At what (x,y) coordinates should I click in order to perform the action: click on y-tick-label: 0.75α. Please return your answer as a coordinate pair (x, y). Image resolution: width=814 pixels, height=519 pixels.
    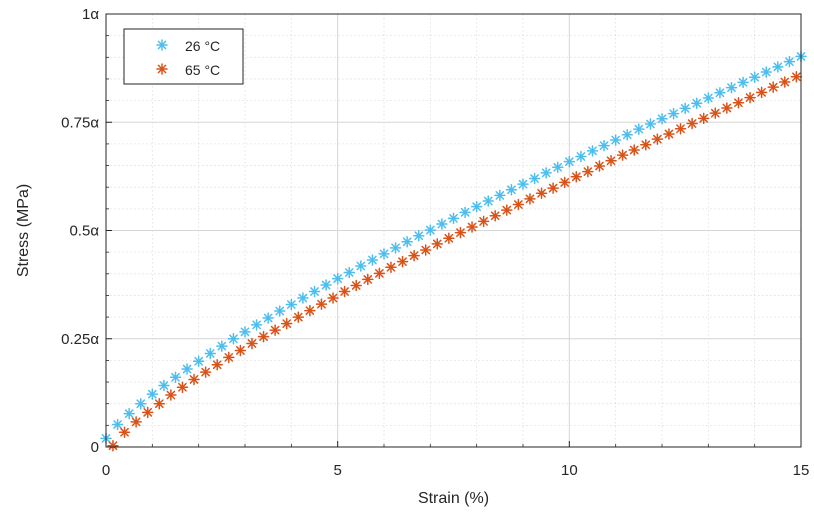
    Looking at the image, I should click on (80, 122).